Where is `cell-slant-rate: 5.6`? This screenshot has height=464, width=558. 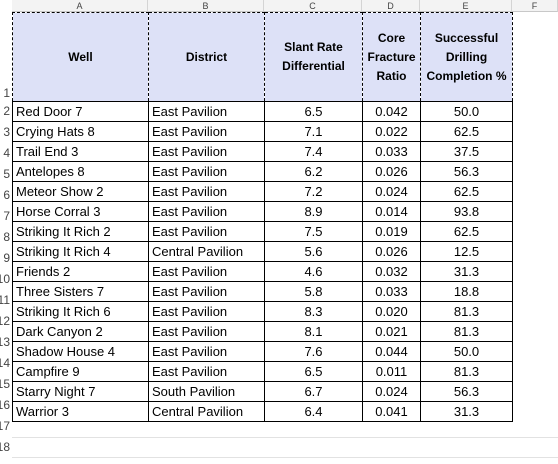
cell-slant-rate: 5.6 is located at coordinates (313, 251).